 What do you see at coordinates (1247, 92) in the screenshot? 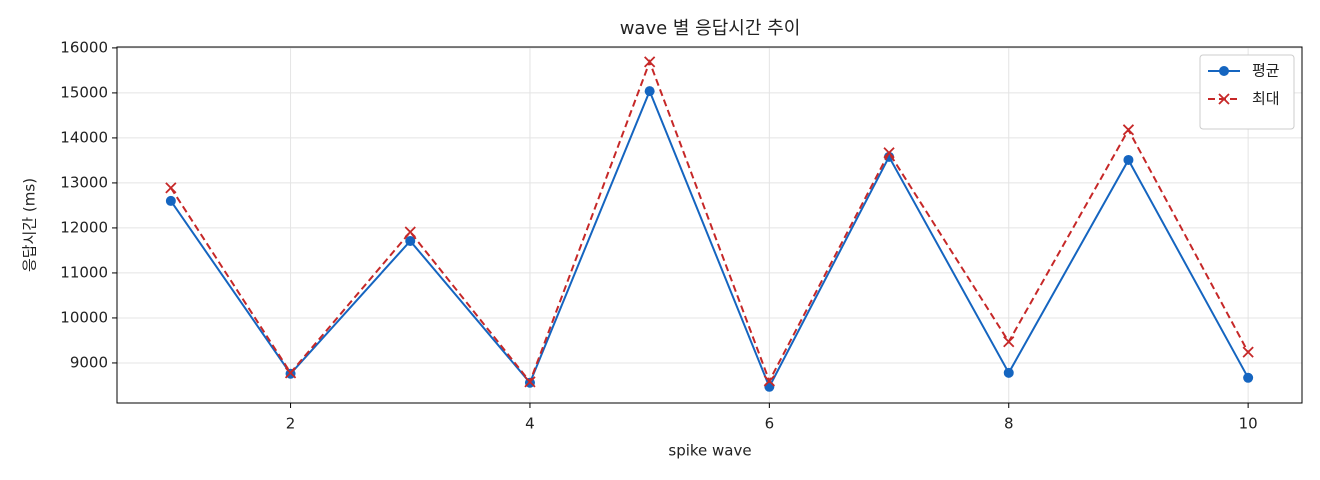
I see `legend-box` at bounding box center [1247, 92].